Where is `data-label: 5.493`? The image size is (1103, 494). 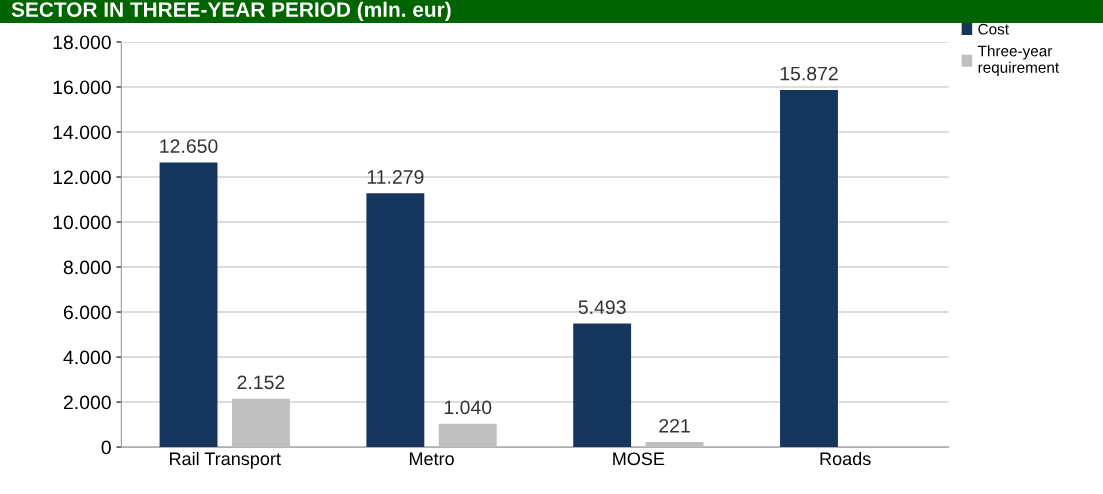
data-label: 5.493 is located at coordinates (602, 307).